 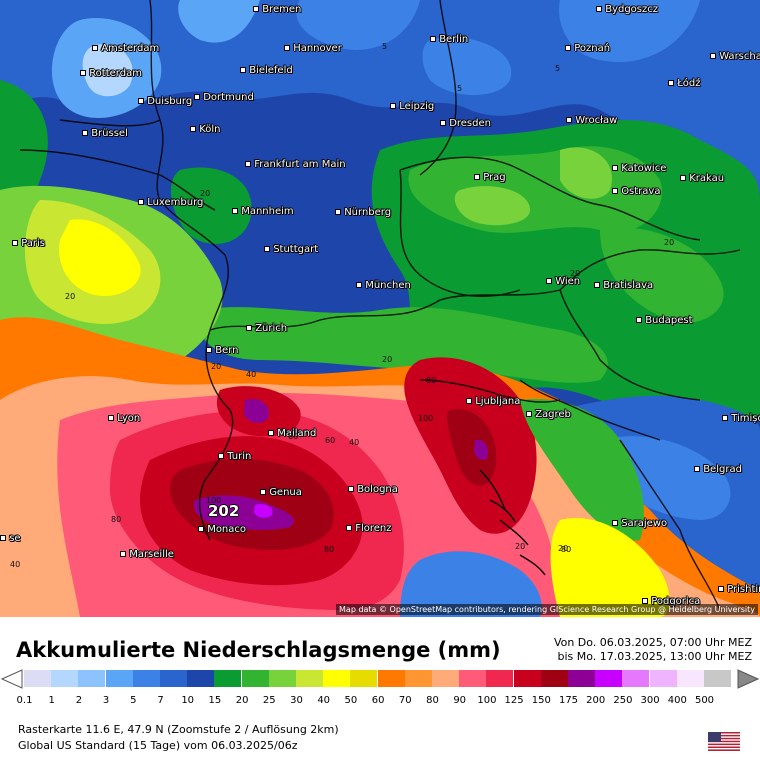 What do you see at coordinates (170, 202) in the screenshot?
I see `city-label: Luxemburg` at bounding box center [170, 202].